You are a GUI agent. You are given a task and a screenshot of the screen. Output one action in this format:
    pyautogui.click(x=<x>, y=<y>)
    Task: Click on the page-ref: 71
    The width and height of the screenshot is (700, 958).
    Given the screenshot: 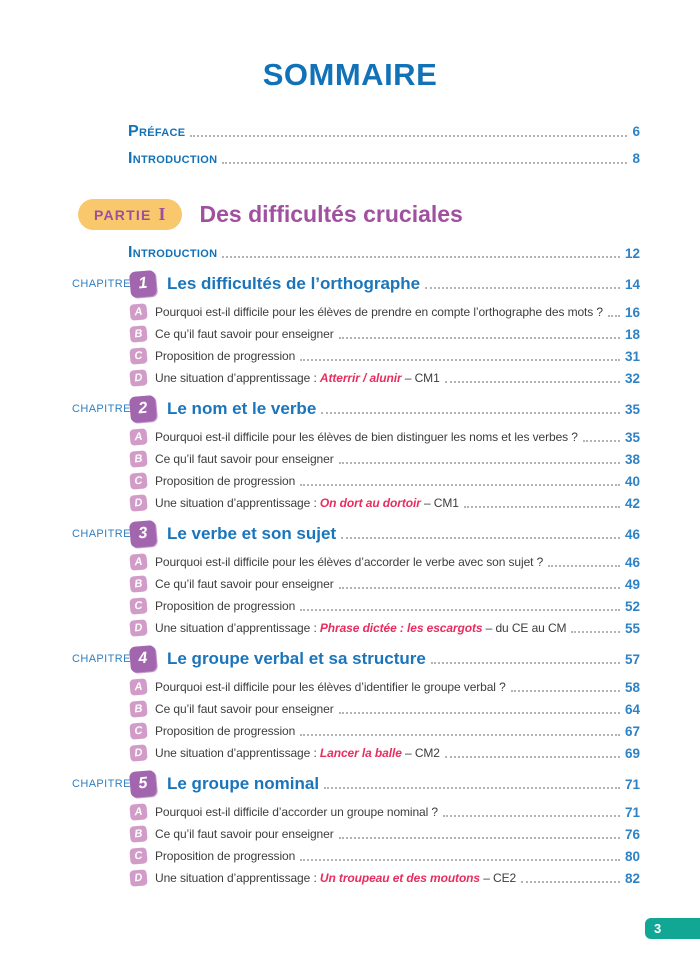 What is the action you would take?
    pyautogui.click(x=632, y=784)
    